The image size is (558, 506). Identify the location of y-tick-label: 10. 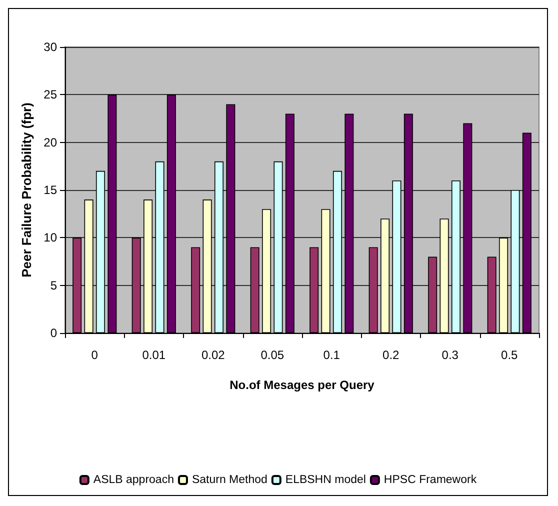
(51, 237).